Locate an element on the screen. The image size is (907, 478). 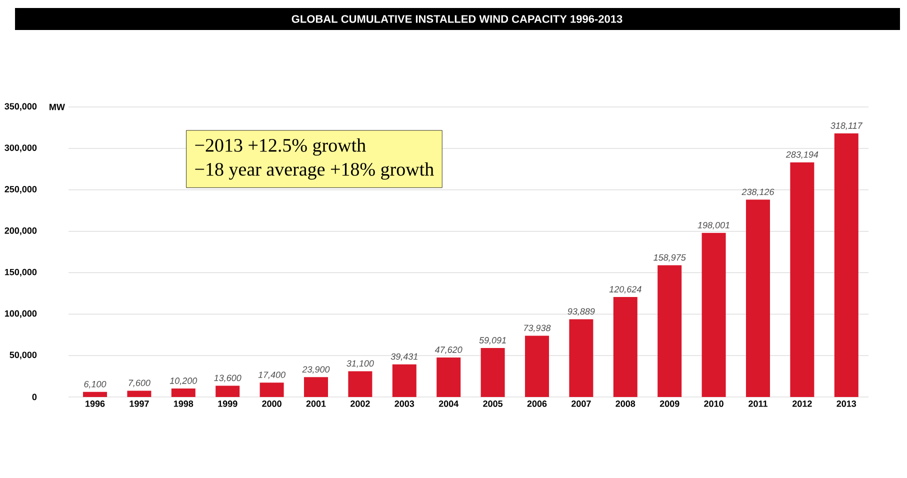
data-label: 39,431 is located at coordinates (404, 357).